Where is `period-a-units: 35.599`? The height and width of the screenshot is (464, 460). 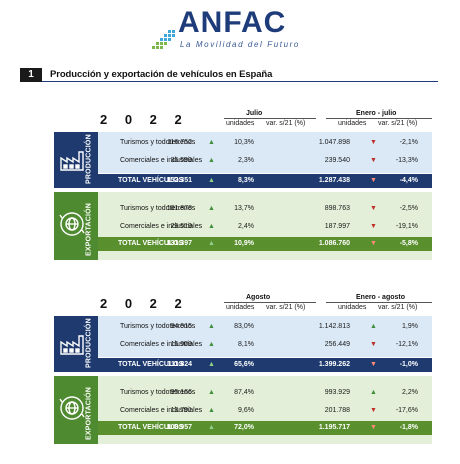 period-a-units: 35.599 is located at coordinates (181, 160).